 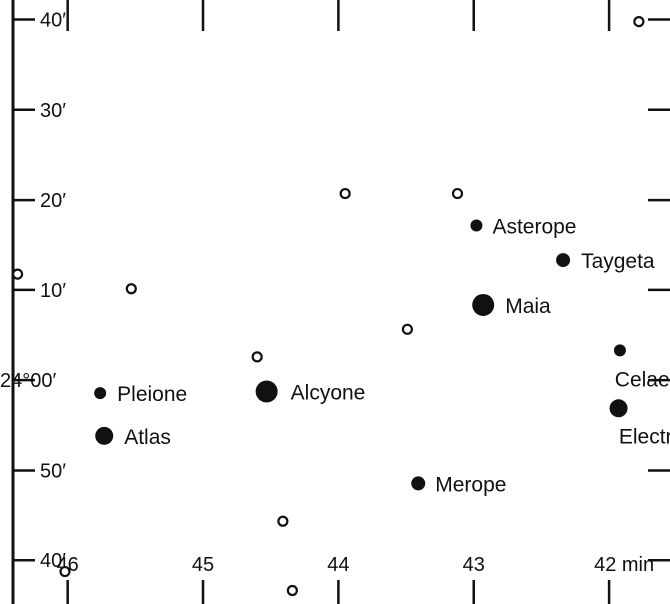 I want to click on star-asterope, so click(x=476, y=225).